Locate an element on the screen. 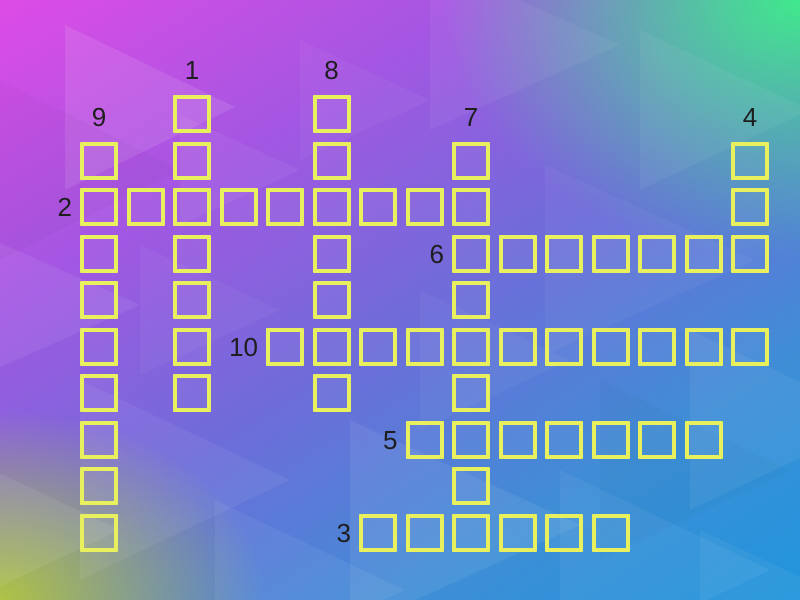  clue-number-label: 9 is located at coordinates (99, 116).